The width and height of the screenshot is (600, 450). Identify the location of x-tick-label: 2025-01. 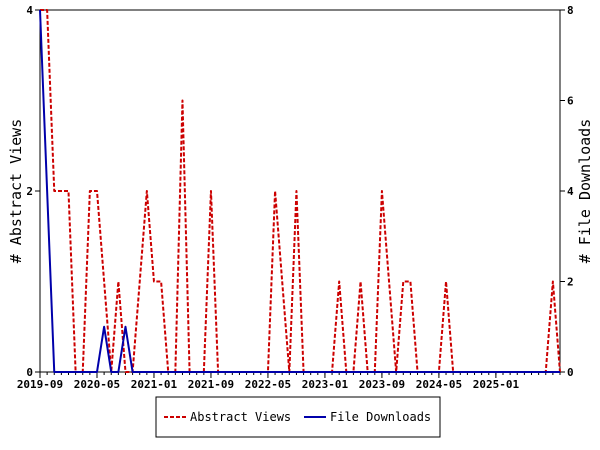
(496, 384).